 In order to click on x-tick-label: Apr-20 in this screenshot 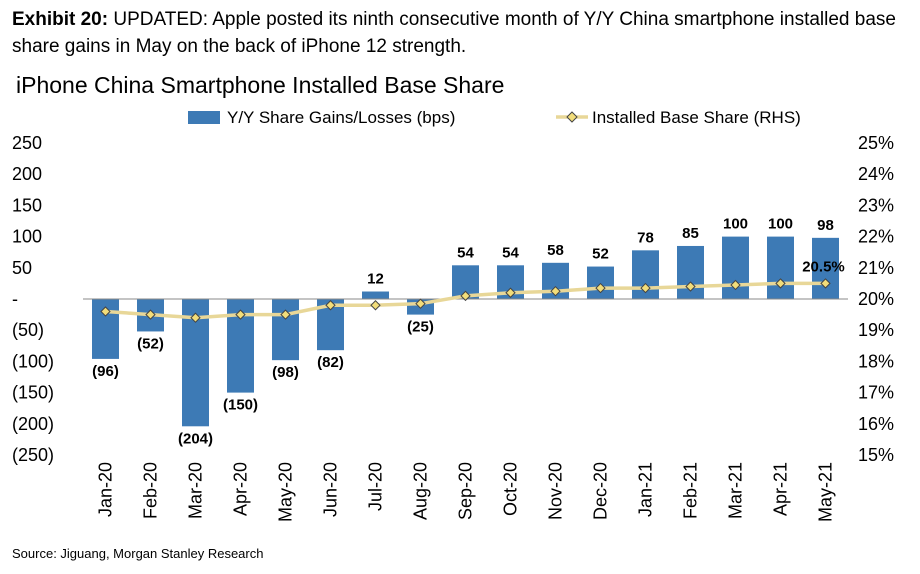, I will do `click(241, 489)`.